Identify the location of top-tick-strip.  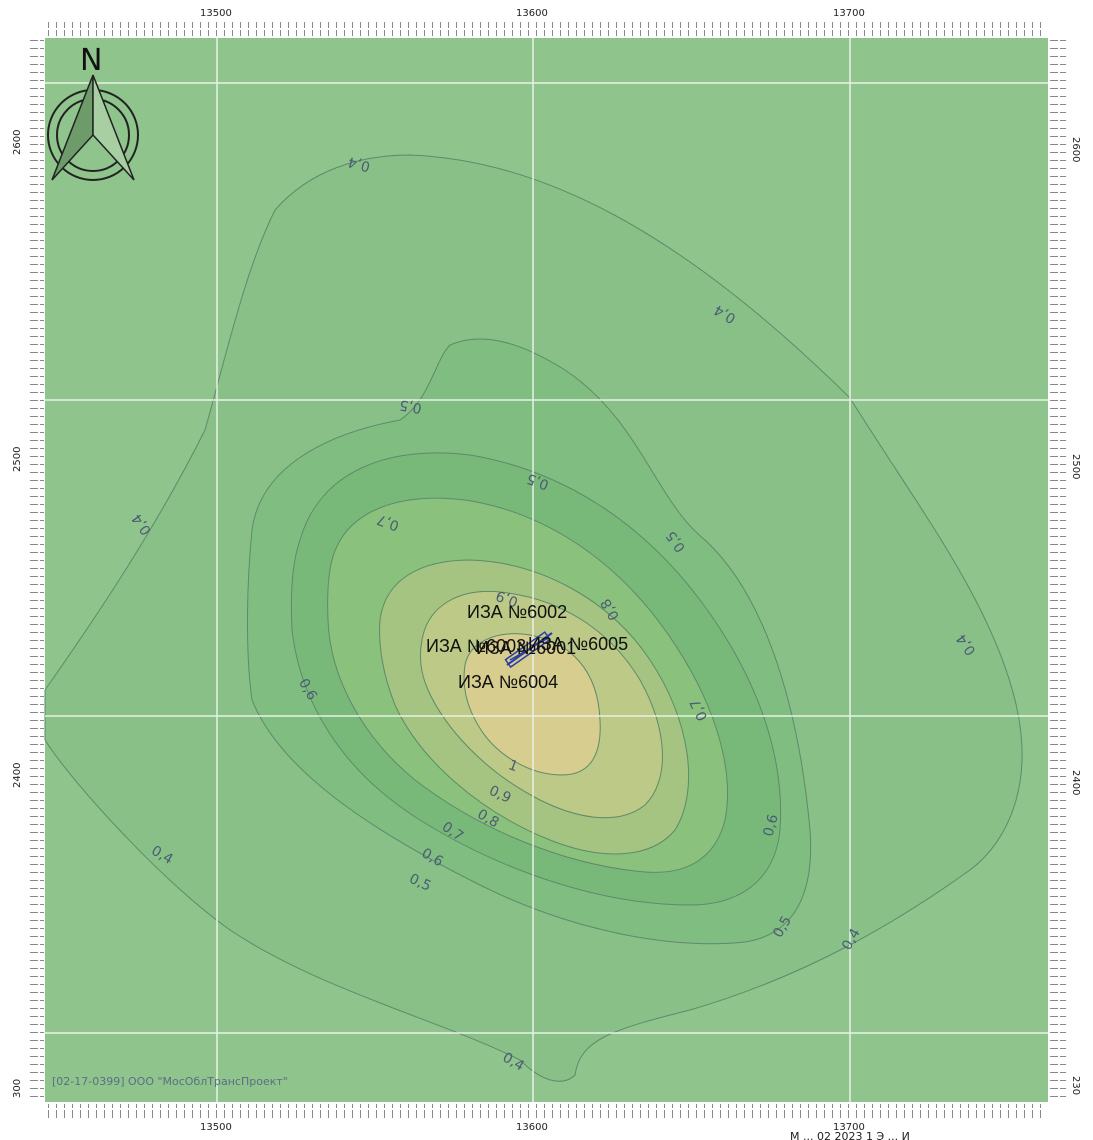
(546, 29).